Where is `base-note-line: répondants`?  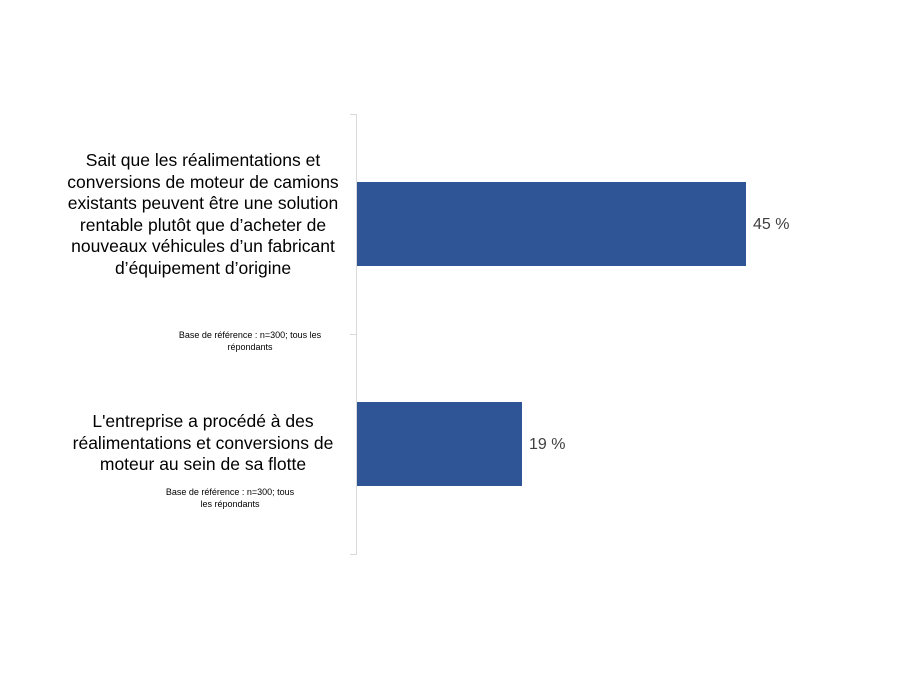
base-note-line: répondants is located at coordinates (250, 347).